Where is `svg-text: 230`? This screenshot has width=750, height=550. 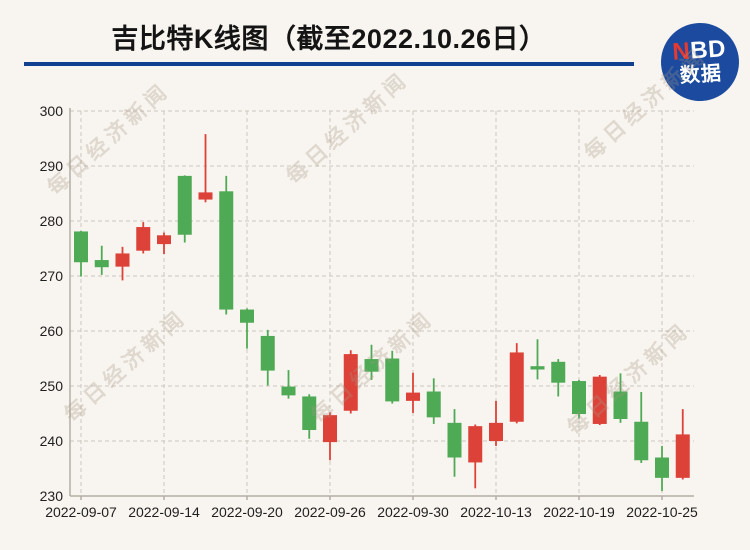
svg-text: 230 is located at coordinates (52, 496).